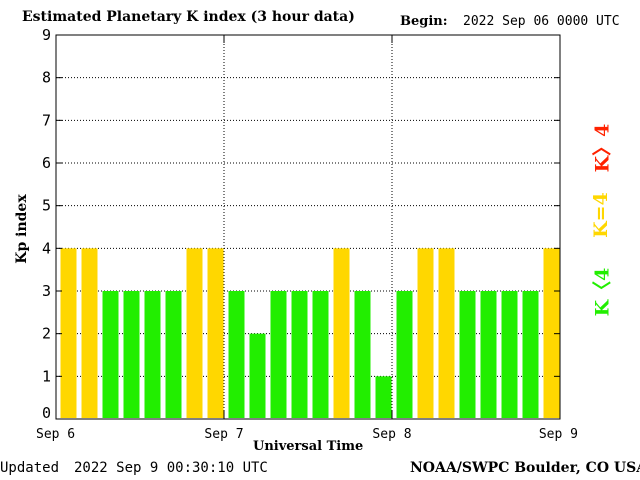  What do you see at coordinates (46, 206) in the screenshot?
I see `y-tick-label: 5` at bounding box center [46, 206].